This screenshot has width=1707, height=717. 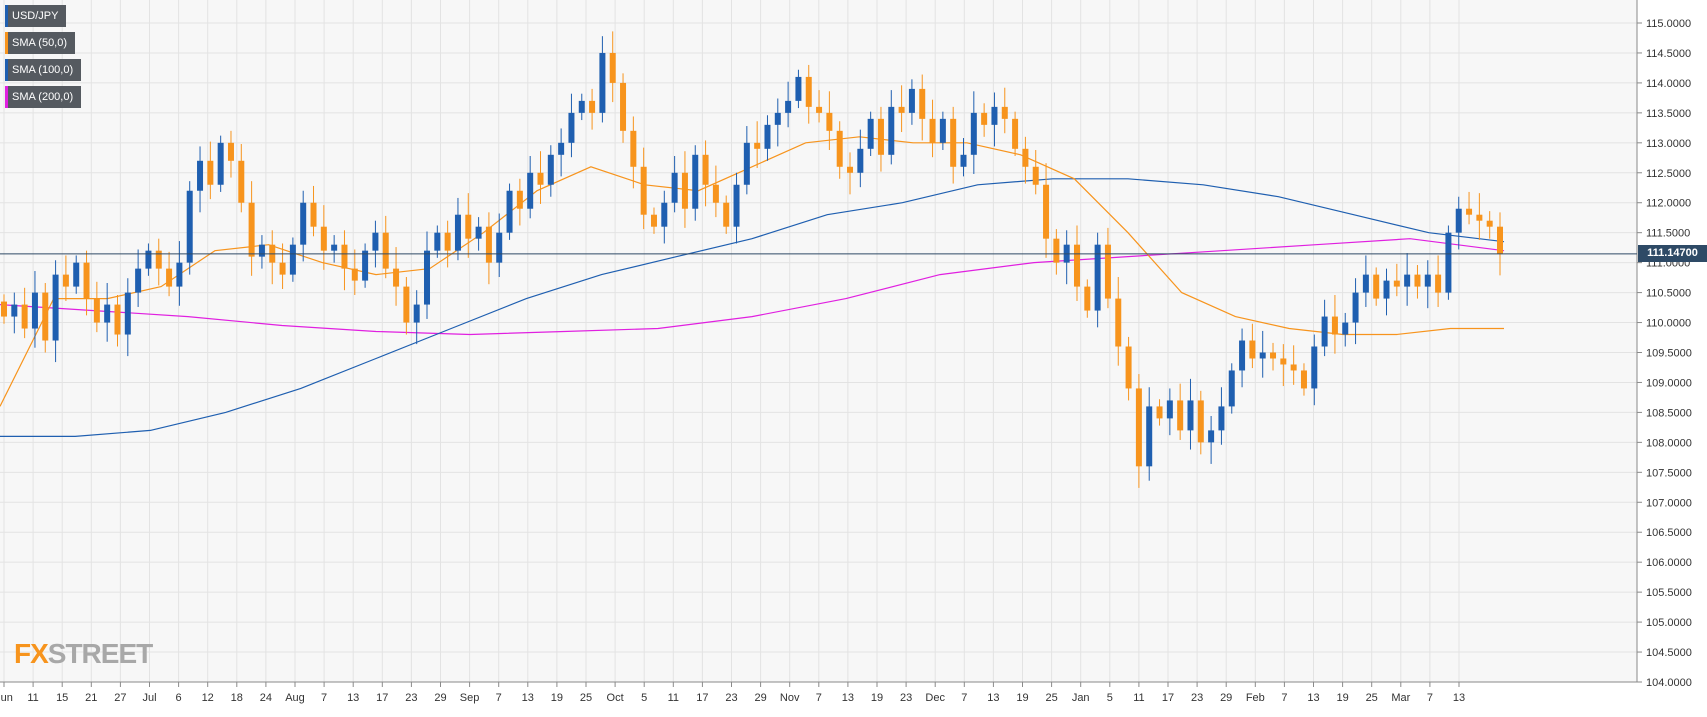 I want to click on x-tick-label: 25, so click(x=1372, y=698).